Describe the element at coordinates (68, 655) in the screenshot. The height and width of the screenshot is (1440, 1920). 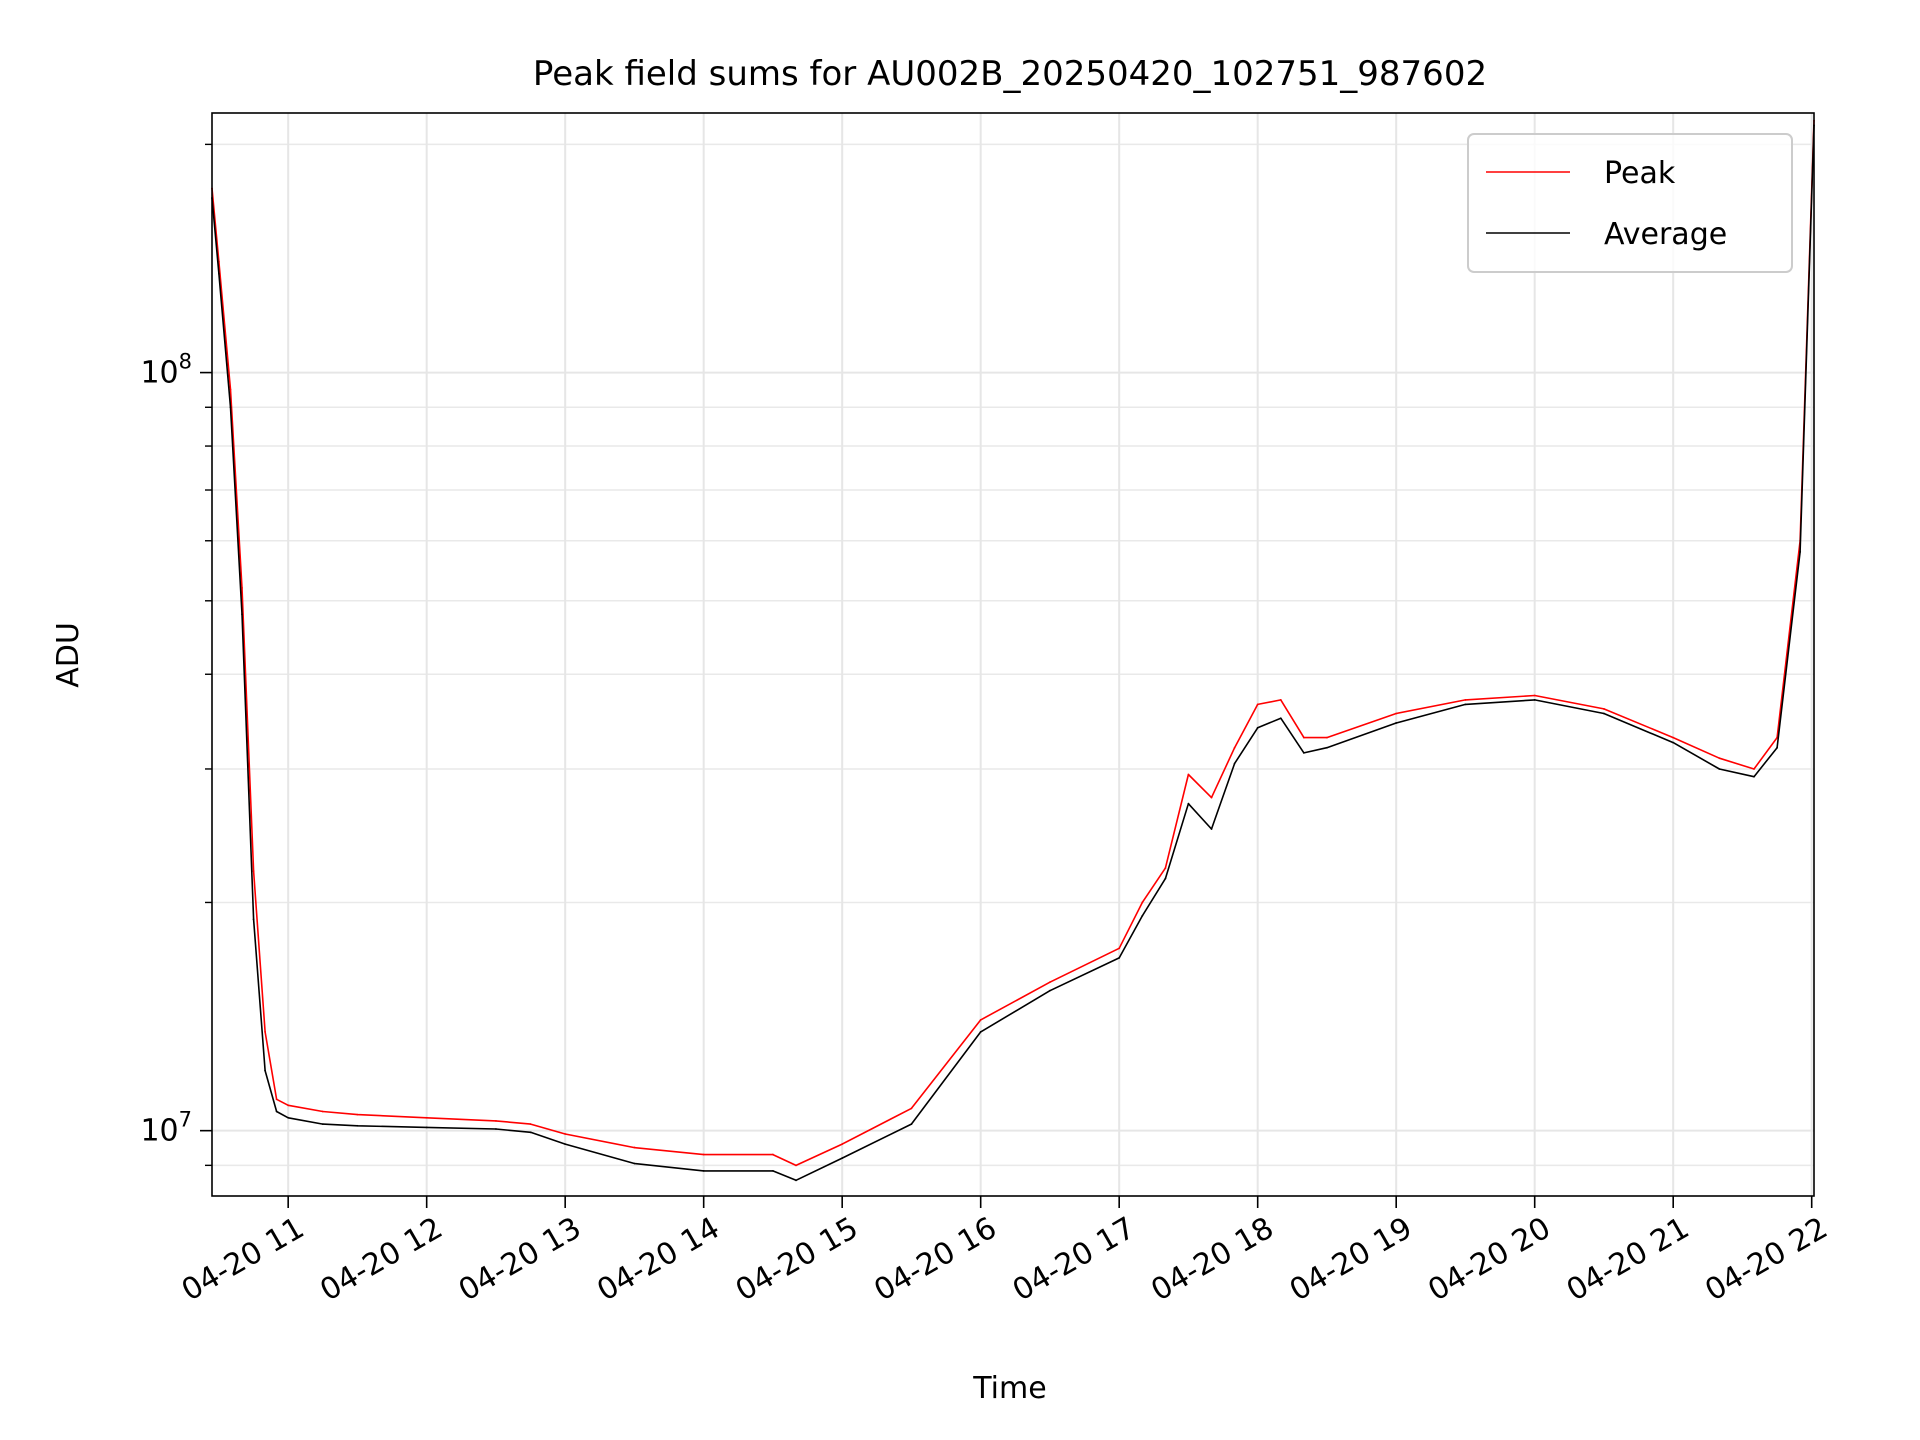
I see `y-axis-label: ADU` at that location.